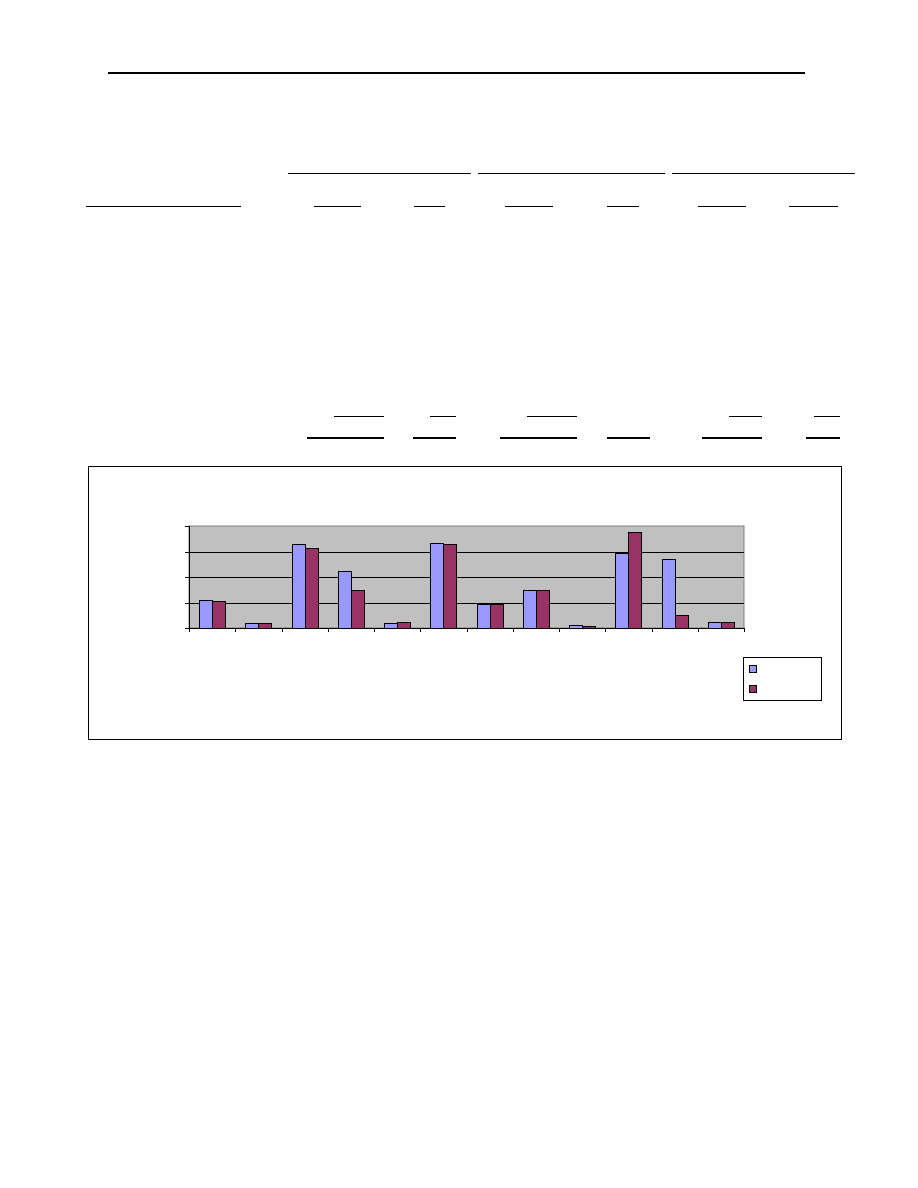 Image resolution: width=918 pixels, height=1188 pixels. What do you see at coordinates (782, 679) in the screenshot?
I see `legend-box` at bounding box center [782, 679].